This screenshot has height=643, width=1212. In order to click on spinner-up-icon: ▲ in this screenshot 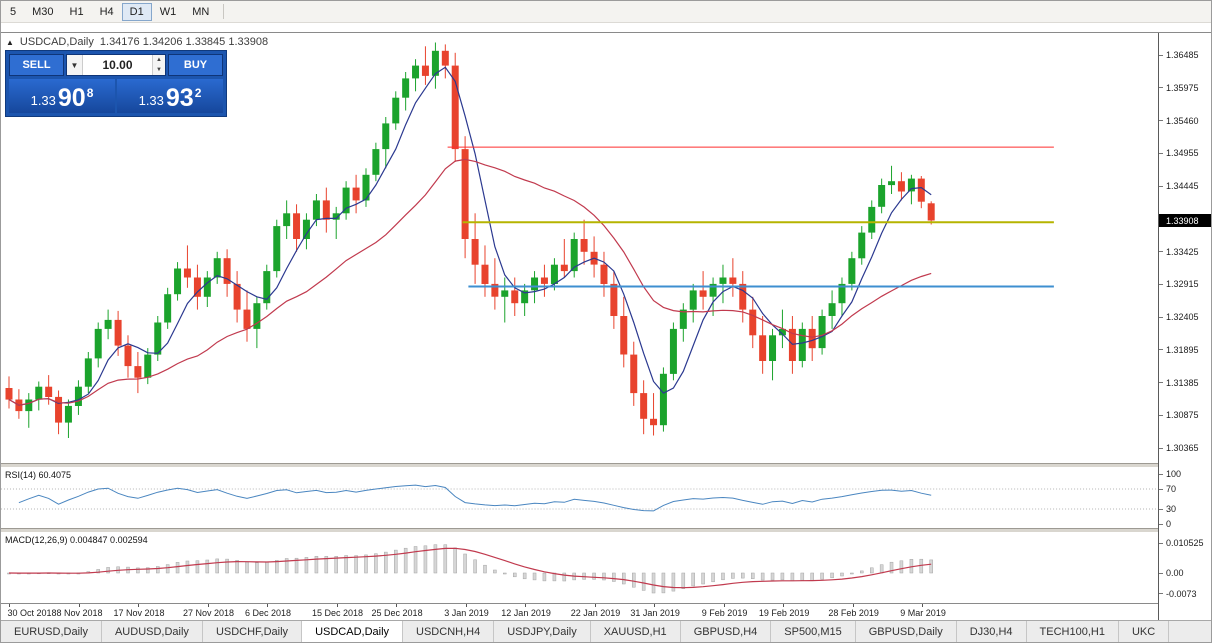, I will do `click(159, 60)`.